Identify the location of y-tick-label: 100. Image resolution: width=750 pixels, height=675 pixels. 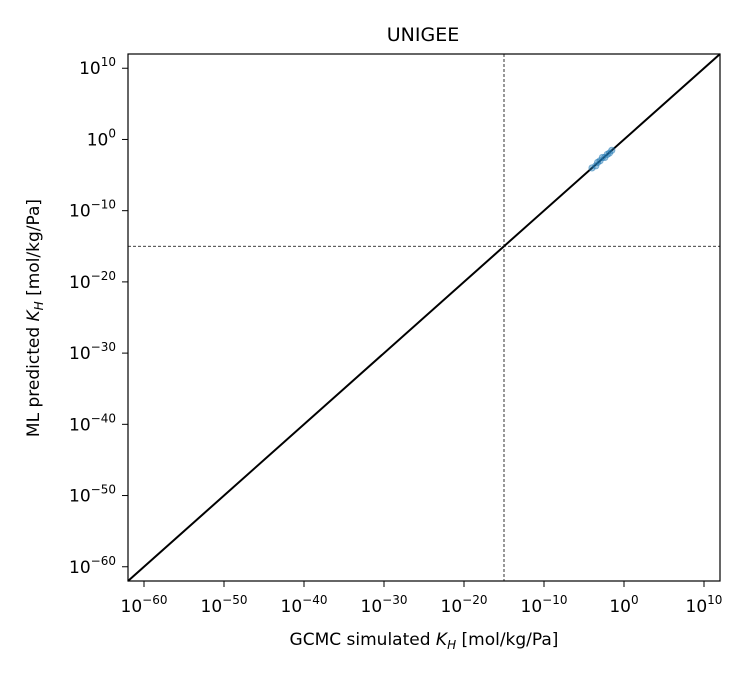
(101, 138).